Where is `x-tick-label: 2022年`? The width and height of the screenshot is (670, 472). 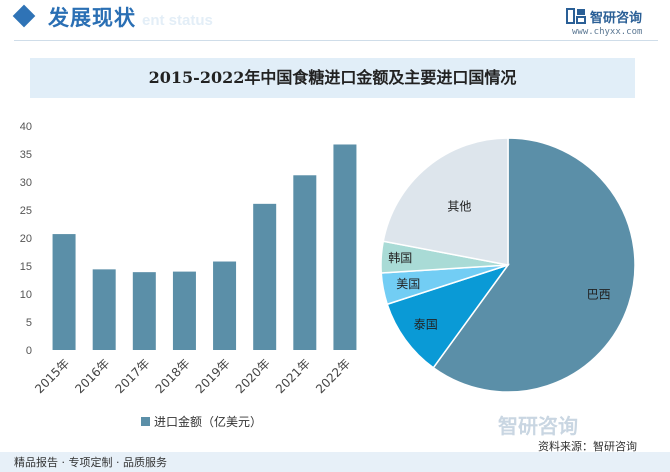
x-tick-label: 2022年 is located at coordinates (333, 376).